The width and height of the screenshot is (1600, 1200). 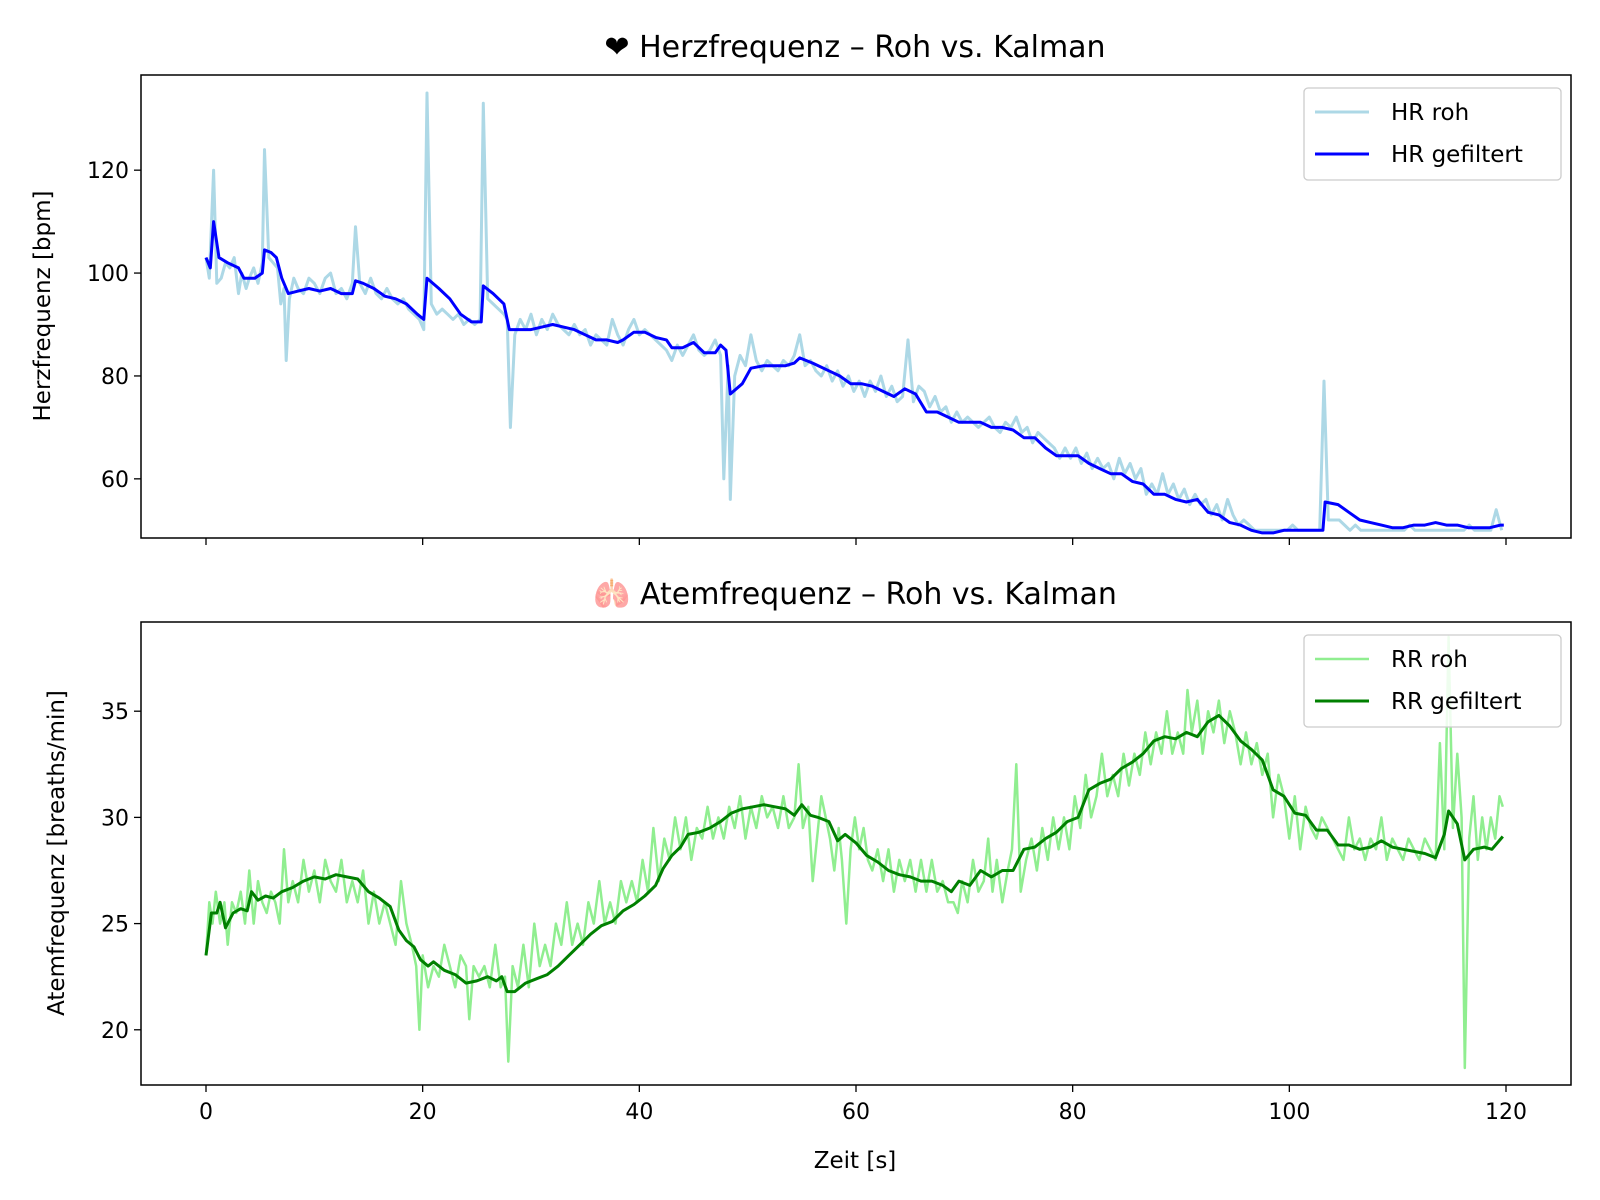 I want to click on hr-y-tick-label: 60, so click(x=115, y=480).